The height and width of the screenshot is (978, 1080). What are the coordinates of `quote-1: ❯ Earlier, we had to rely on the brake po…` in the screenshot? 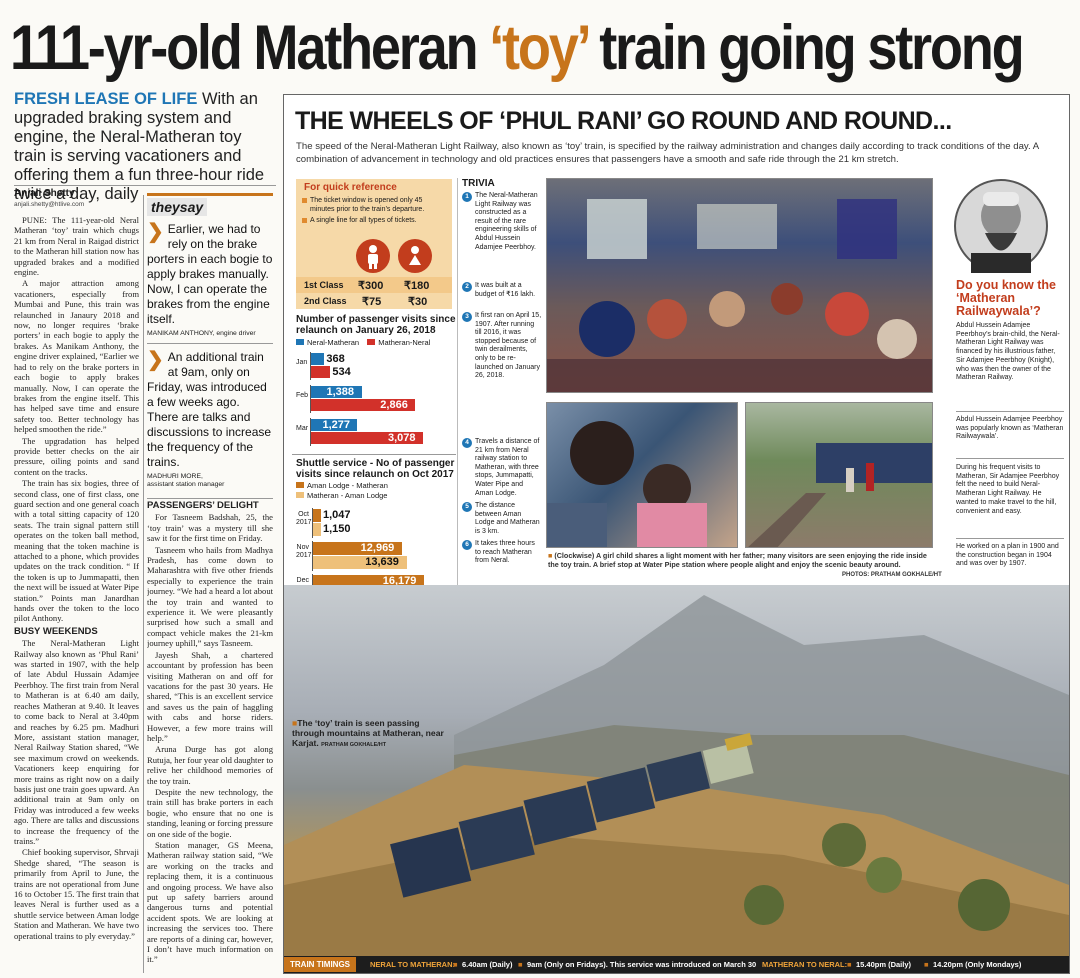 It's located at (210, 274).